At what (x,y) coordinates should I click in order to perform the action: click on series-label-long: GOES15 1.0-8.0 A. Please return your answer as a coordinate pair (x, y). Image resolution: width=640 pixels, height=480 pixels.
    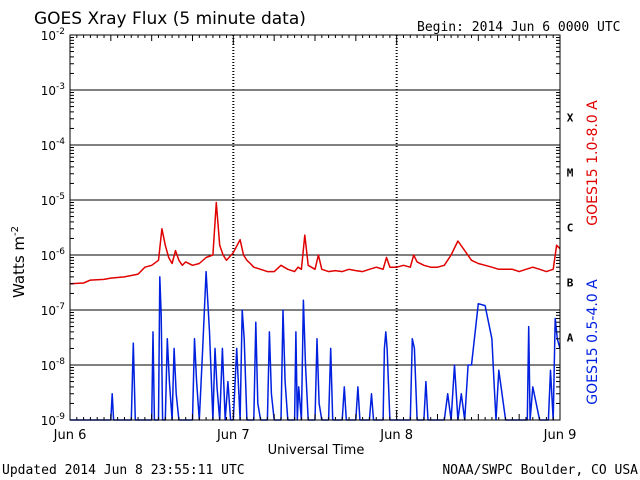
    Looking at the image, I should click on (593, 163).